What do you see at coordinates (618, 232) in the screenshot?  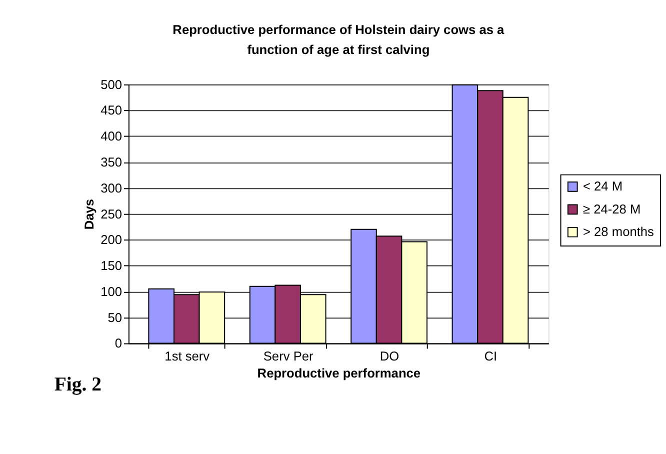 I see `legend-label: > 28 months` at bounding box center [618, 232].